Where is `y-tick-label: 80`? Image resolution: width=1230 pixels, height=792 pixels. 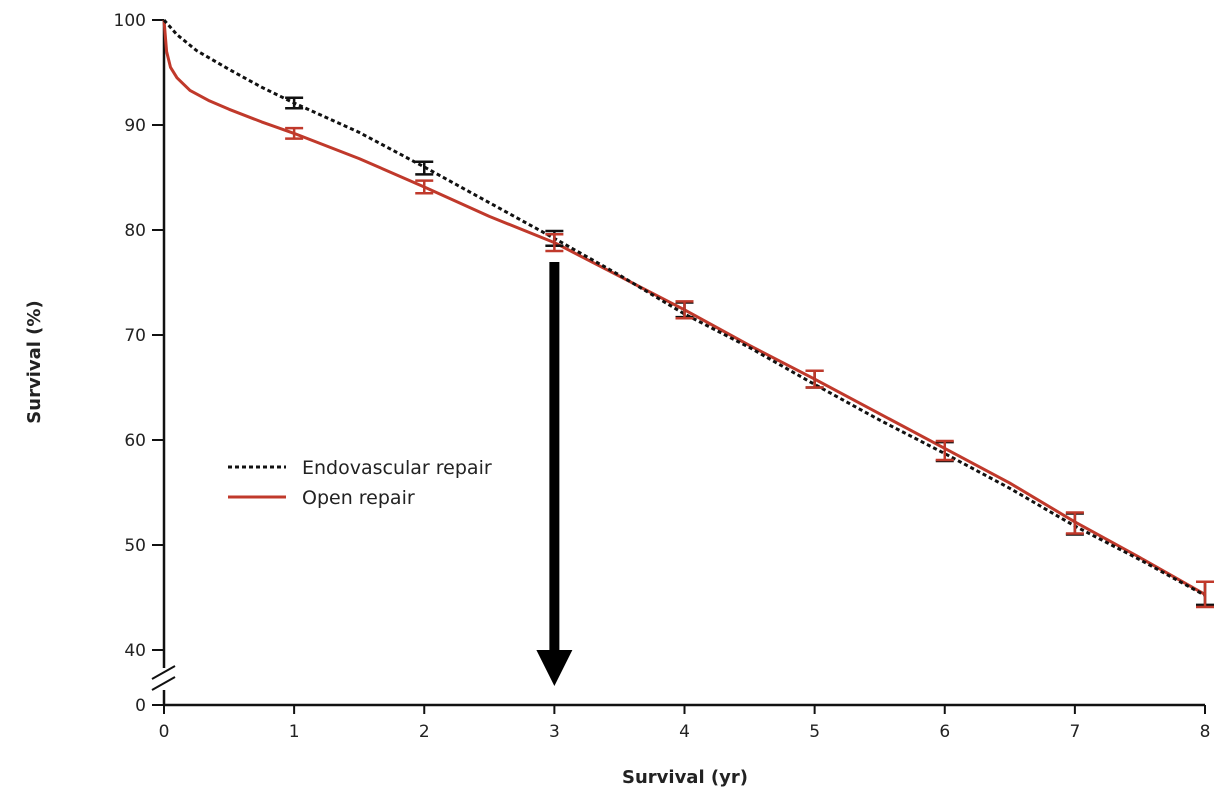 y-tick-label: 80 is located at coordinates (135, 231).